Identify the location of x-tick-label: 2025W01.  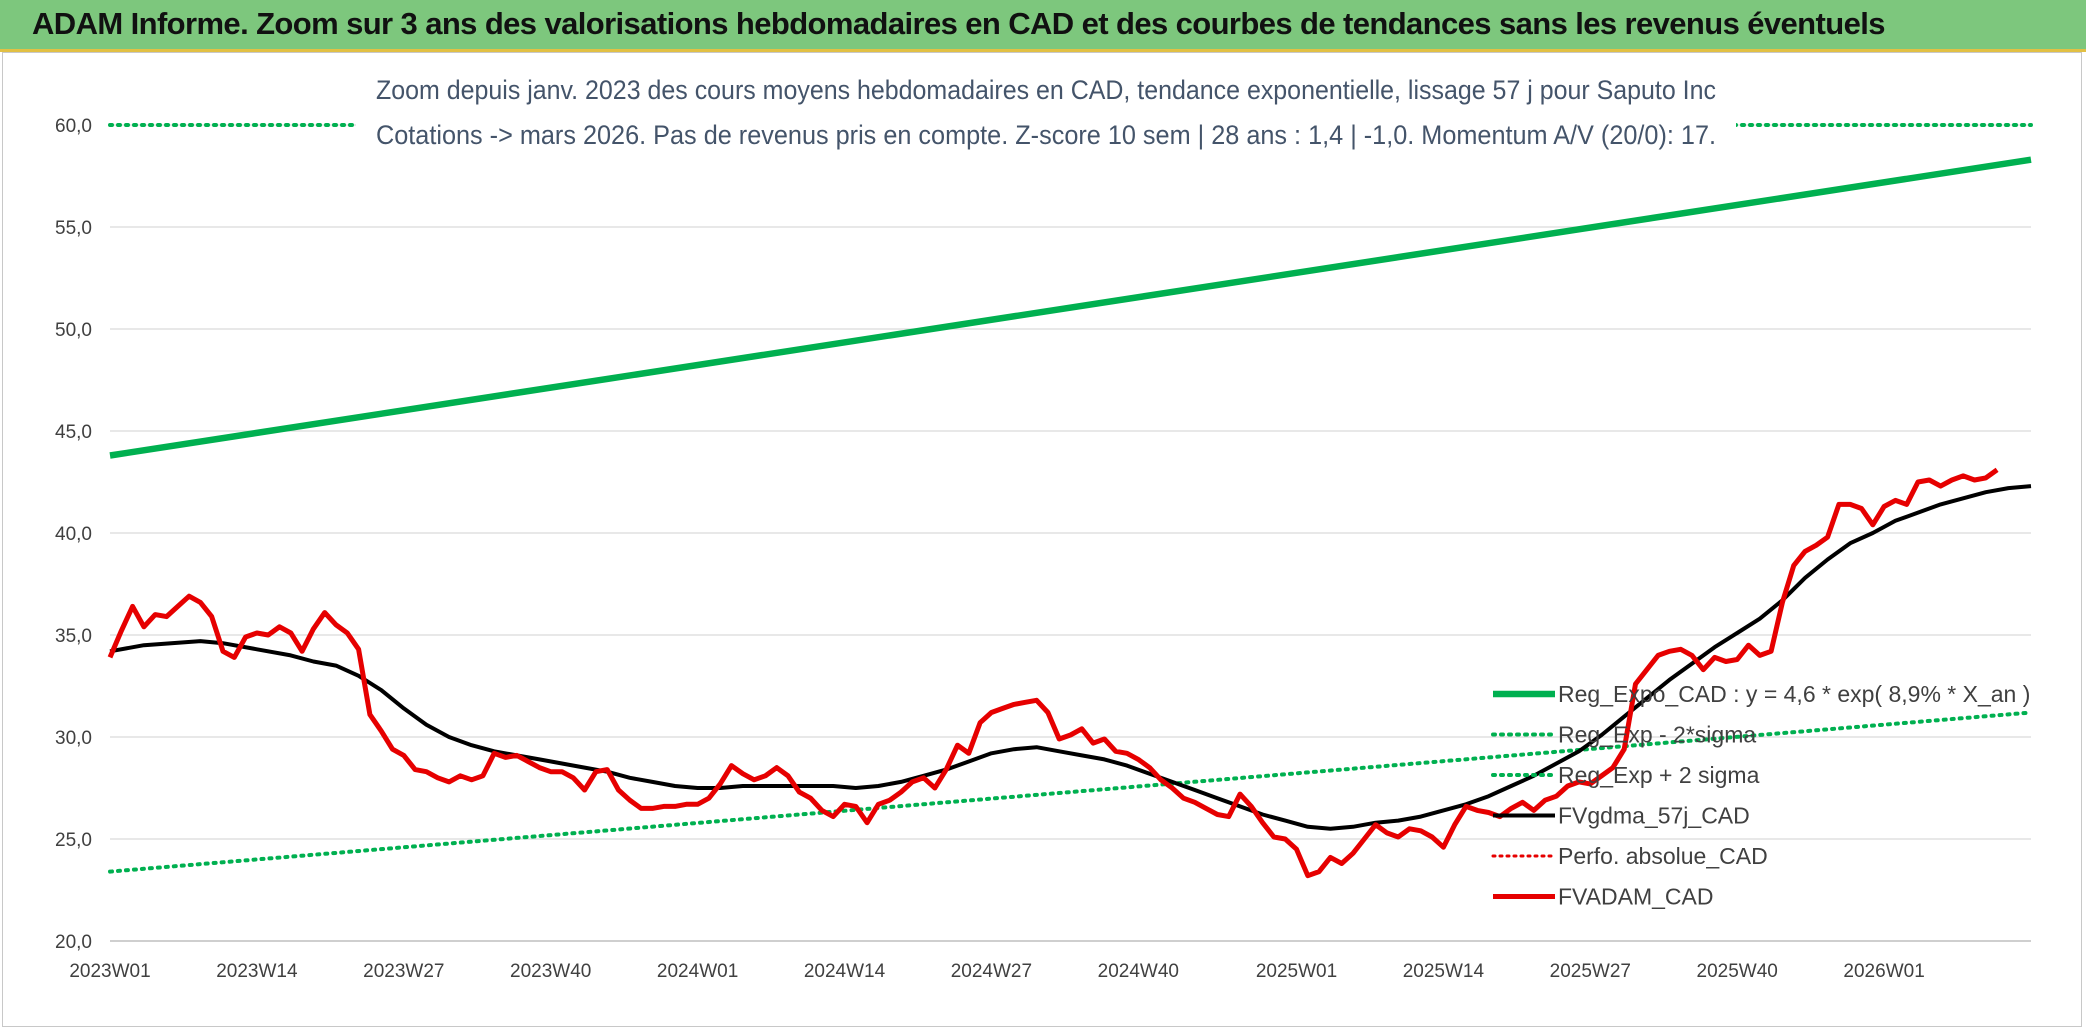
(1296, 971).